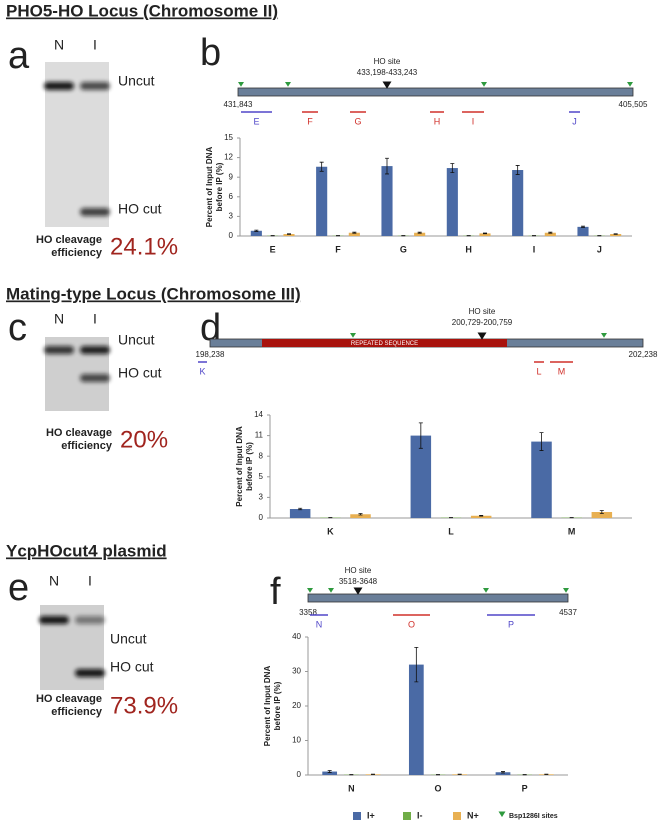  I want to click on repeated-sequence, so click(384, 343).